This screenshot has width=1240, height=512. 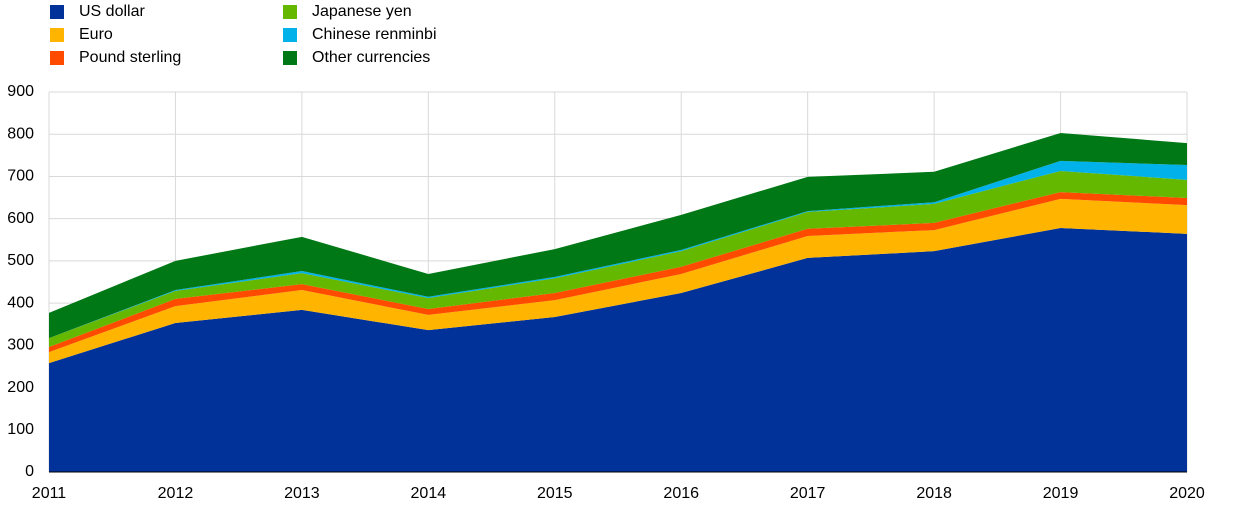 I want to click on y-tick-label: 800, so click(x=20, y=133).